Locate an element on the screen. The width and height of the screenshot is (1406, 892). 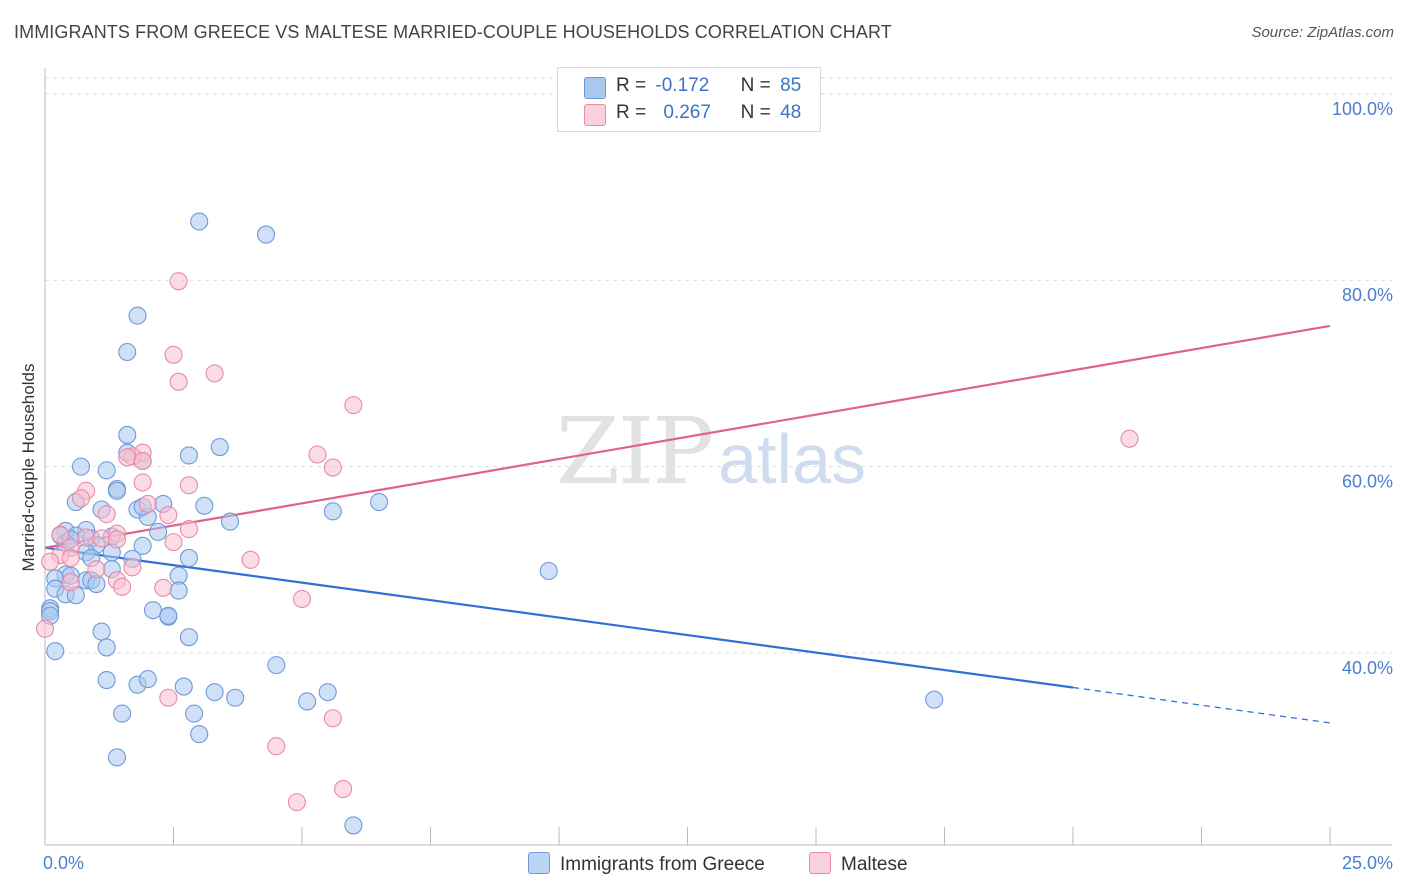
y-tick-label: 60.0% is located at coordinates (1367, 482).